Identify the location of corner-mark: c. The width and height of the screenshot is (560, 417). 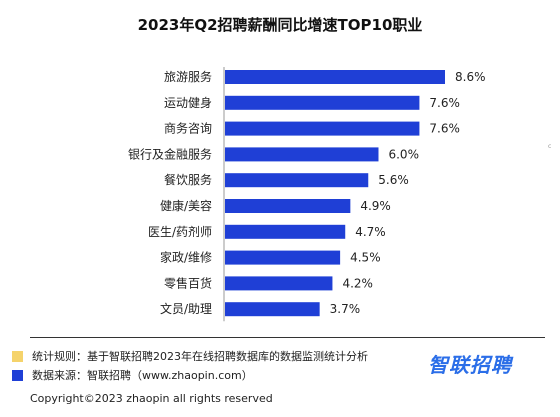
(550, 146).